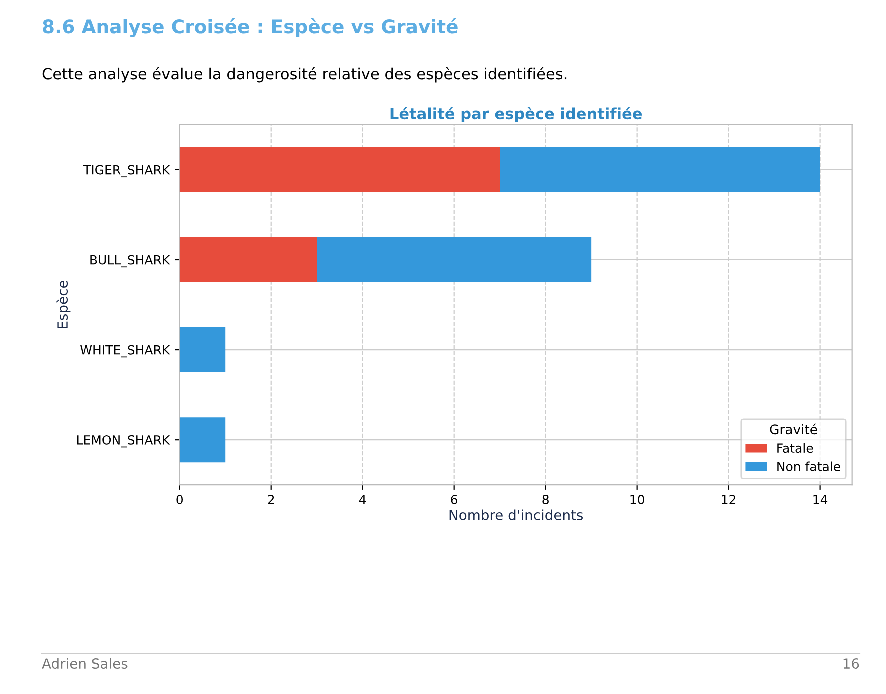 The width and height of the screenshot is (886, 694). I want to click on text: Cette analyse évalue la dangerosité relative des espèces identifiées., so click(304, 75).